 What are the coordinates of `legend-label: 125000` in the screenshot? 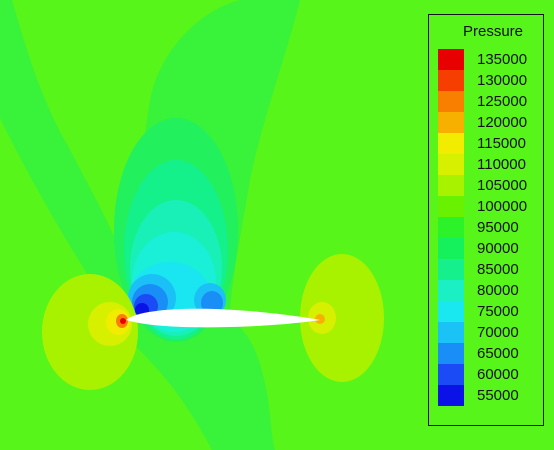 It's located at (502, 101).